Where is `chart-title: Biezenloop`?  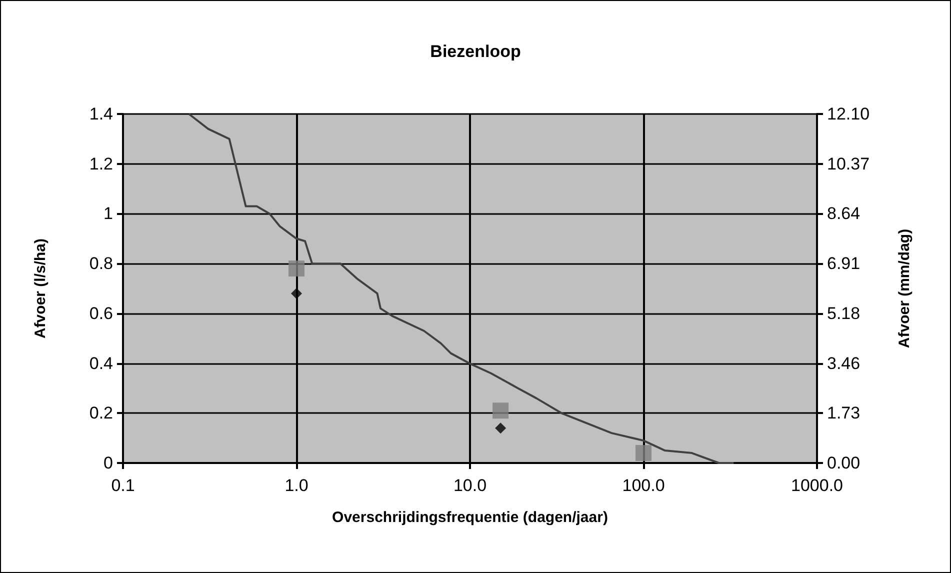
chart-title: Biezenloop is located at coordinates (475, 51).